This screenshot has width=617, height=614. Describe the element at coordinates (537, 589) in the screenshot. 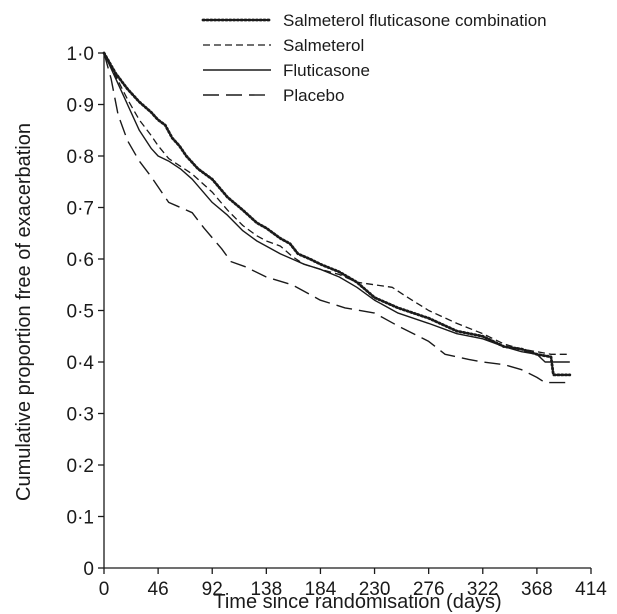

I see `x-tick-label: 368` at that location.